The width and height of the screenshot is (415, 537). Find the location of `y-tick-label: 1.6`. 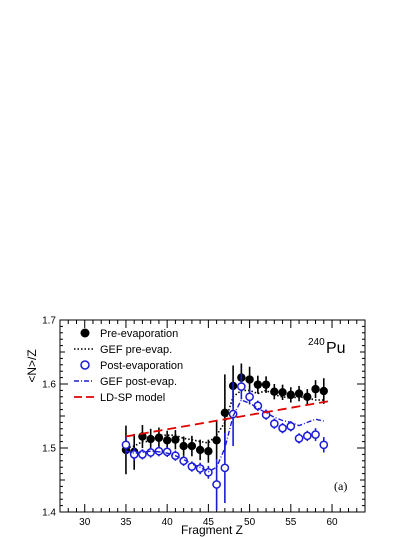

y-tick-label: 1.6 is located at coordinates (49, 385).